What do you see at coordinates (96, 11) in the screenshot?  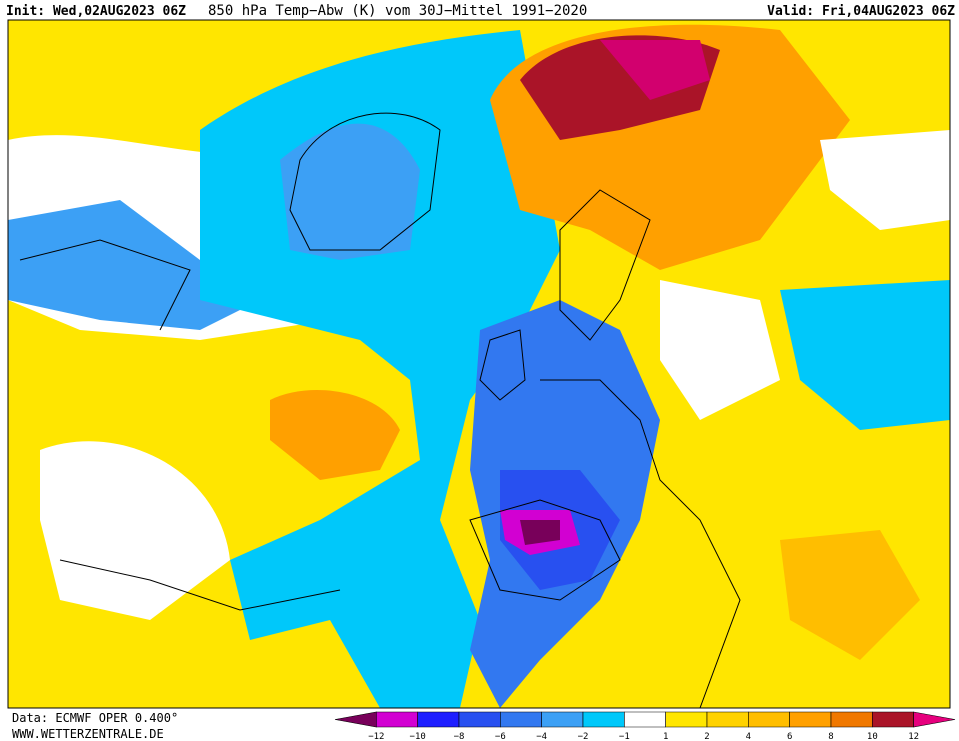 I see `init-time: Init: Wed,02AUG2023 06Z` at bounding box center [96, 11].